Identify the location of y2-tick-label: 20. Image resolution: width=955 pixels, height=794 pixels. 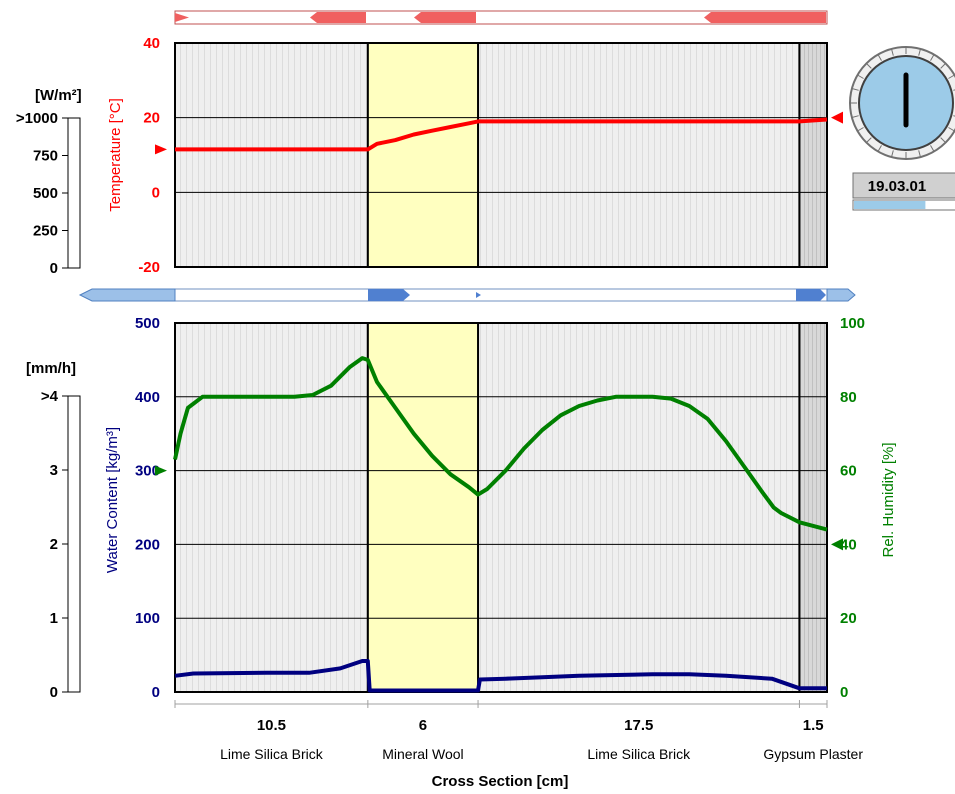
(848, 618).